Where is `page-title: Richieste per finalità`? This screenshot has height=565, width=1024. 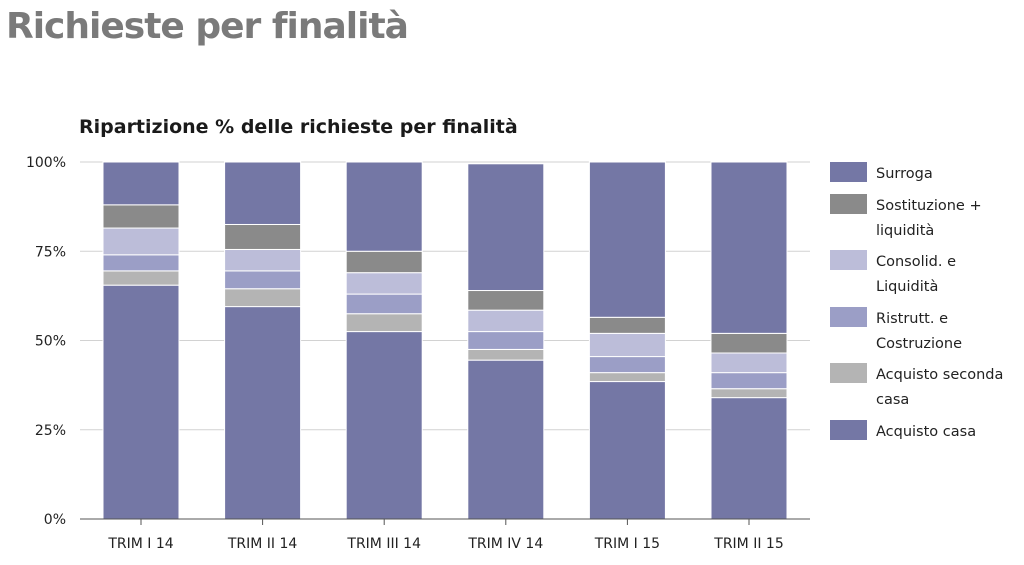
page-title: Richieste per finalità is located at coordinates (207, 26).